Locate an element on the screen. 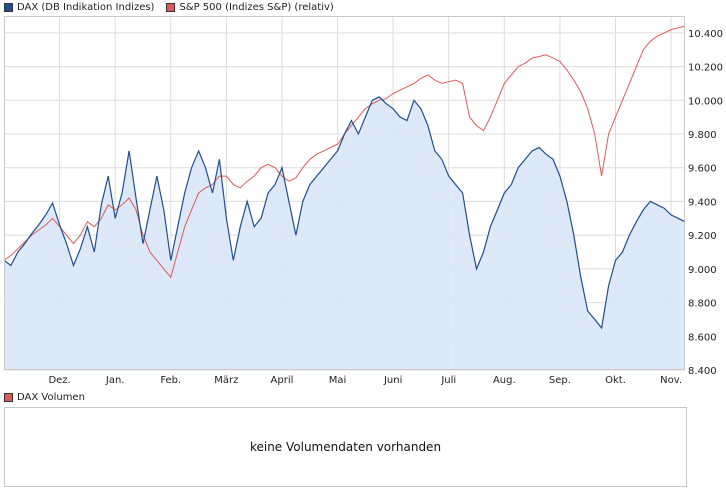 The width and height of the screenshot is (726, 496). volume-legend-label: DAX Volumen is located at coordinates (51, 397).